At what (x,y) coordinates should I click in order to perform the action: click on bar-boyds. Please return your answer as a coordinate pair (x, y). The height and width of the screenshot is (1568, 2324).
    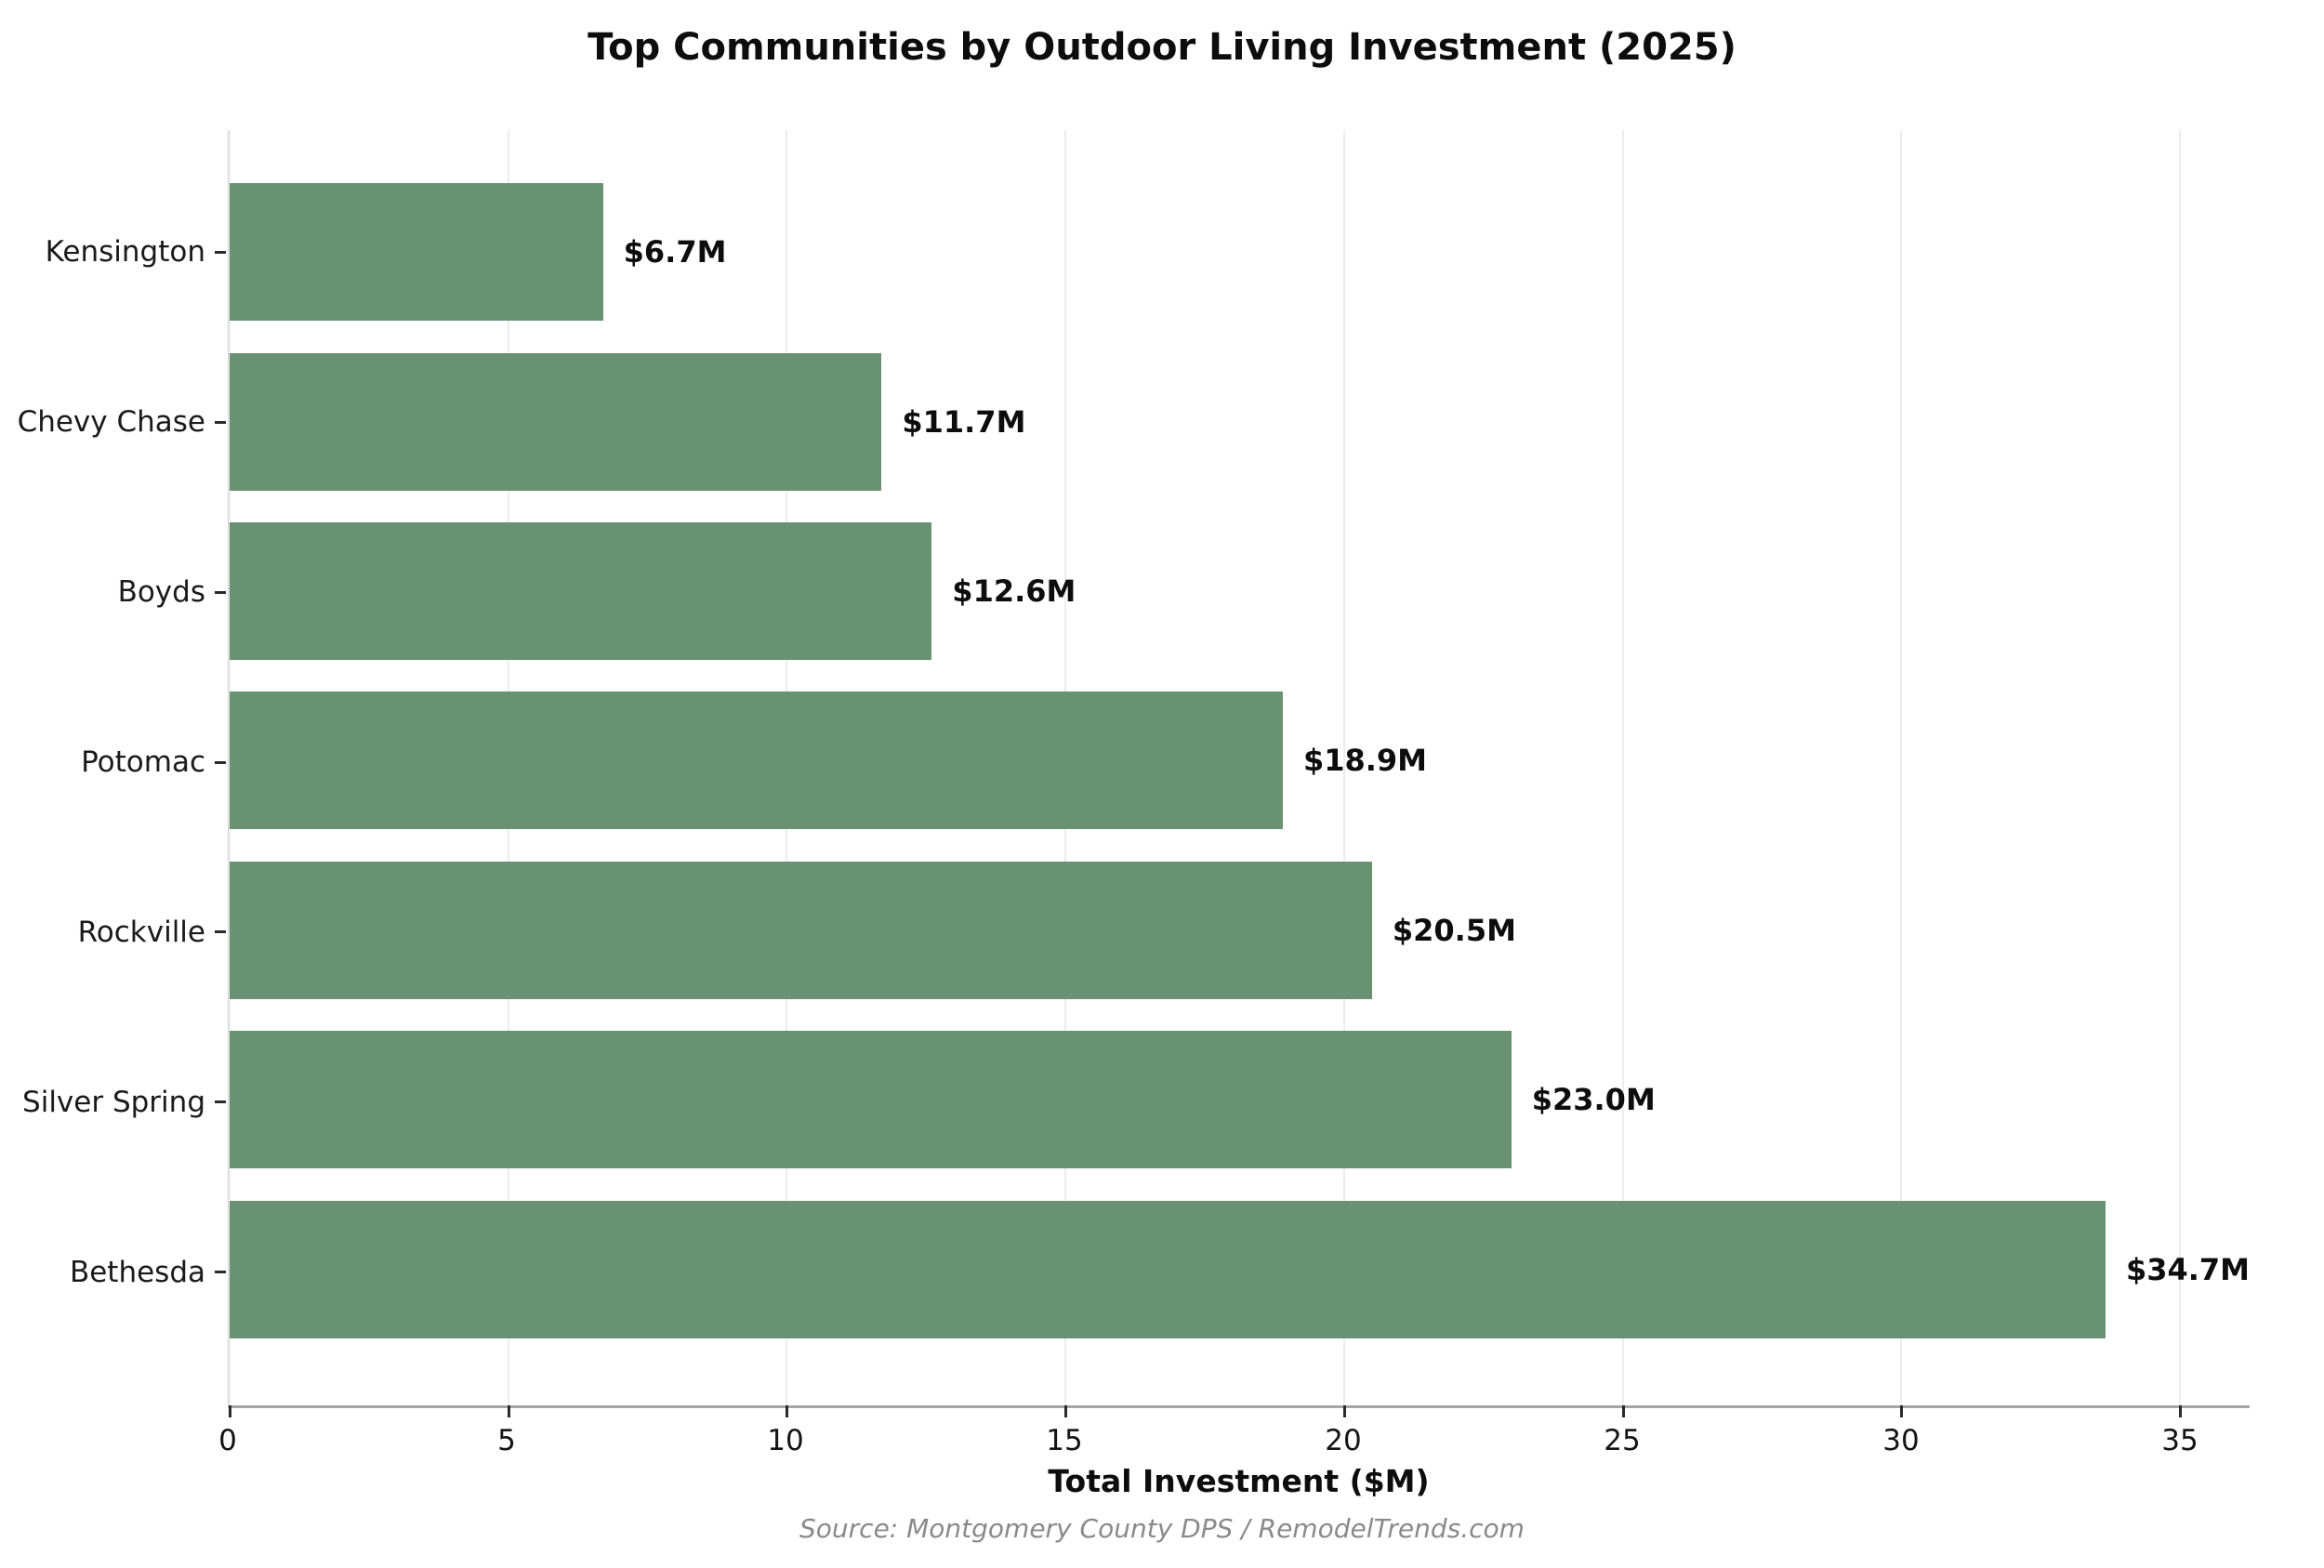
    Looking at the image, I should click on (581, 591).